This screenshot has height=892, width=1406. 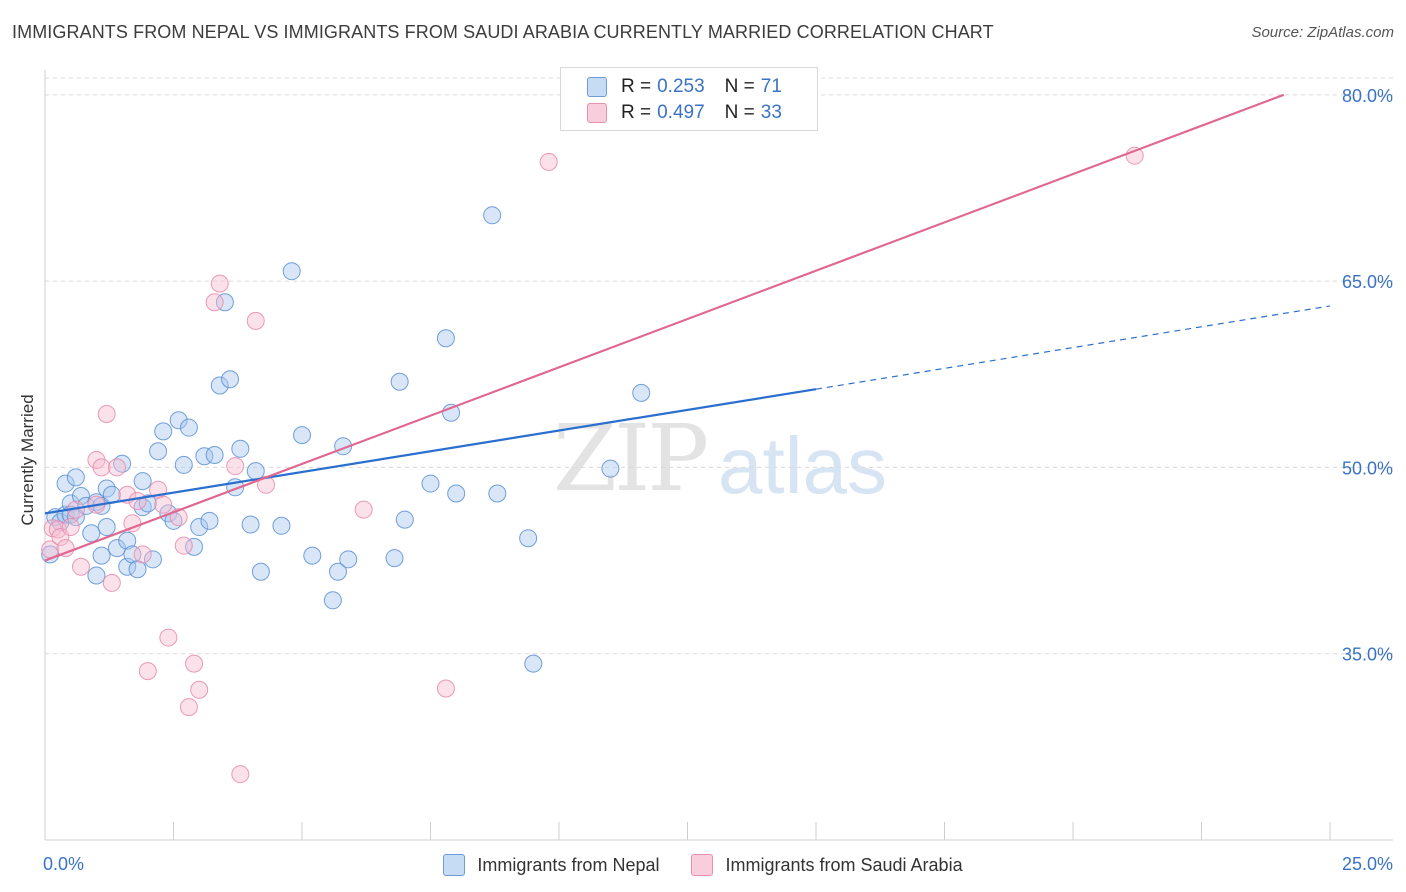 I want to click on legend-swatch-saudi, so click(x=597, y=113).